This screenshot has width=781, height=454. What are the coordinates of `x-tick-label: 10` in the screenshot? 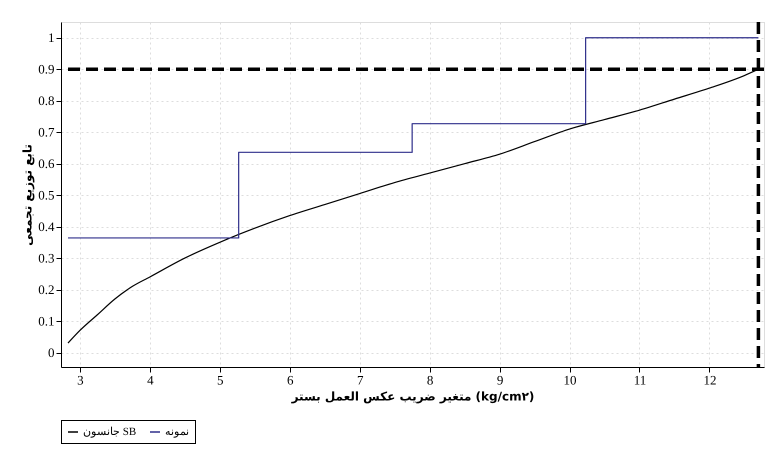 It's located at (570, 380).